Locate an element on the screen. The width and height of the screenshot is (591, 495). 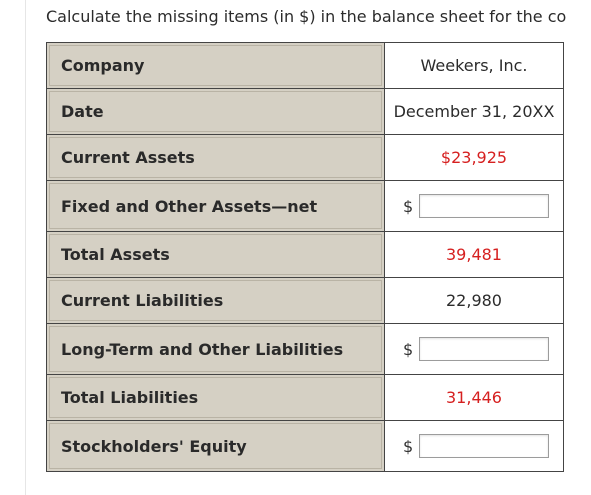
row-label-fixed-assets: Fixed and Other Assets—net is located at coordinates (215, 206).